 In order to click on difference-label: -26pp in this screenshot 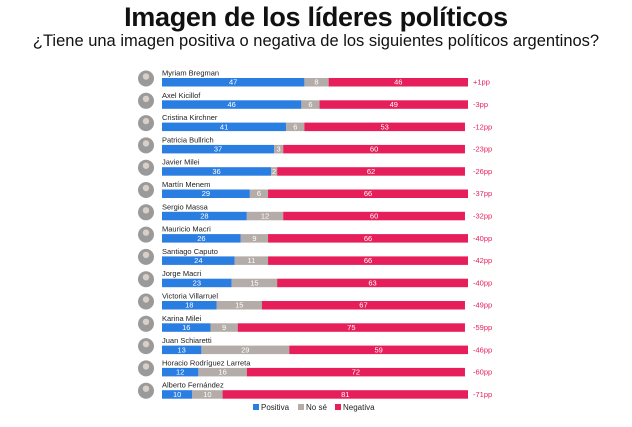, I will do `click(482, 171)`.